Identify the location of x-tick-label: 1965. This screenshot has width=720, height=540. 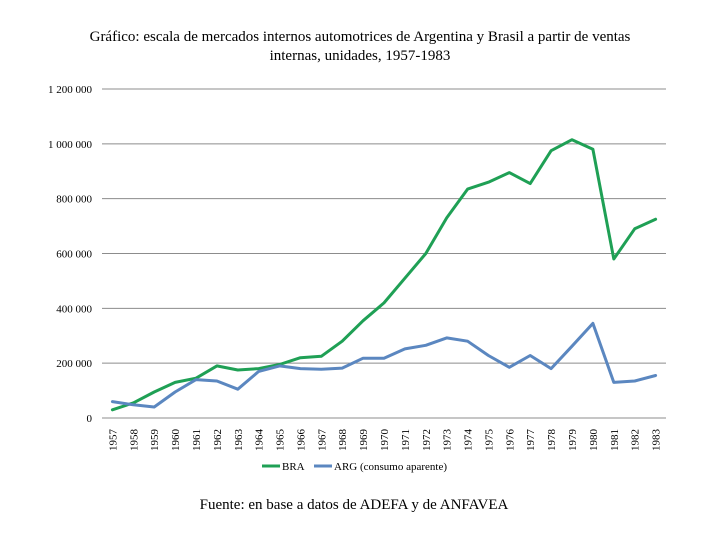
(281, 440).